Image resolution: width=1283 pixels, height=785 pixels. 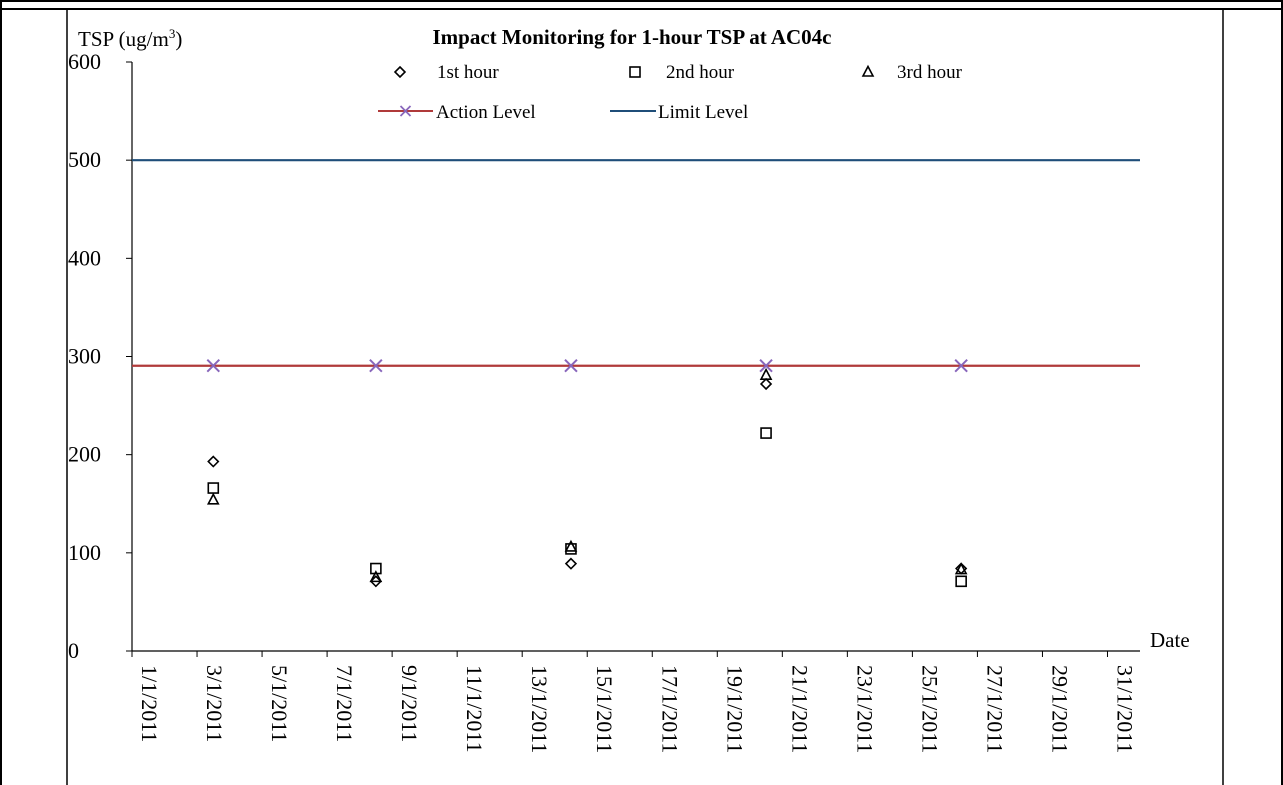 What do you see at coordinates (344, 703) in the screenshot?
I see `x-tick-label: 7/1/2011` at bounding box center [344, 703].